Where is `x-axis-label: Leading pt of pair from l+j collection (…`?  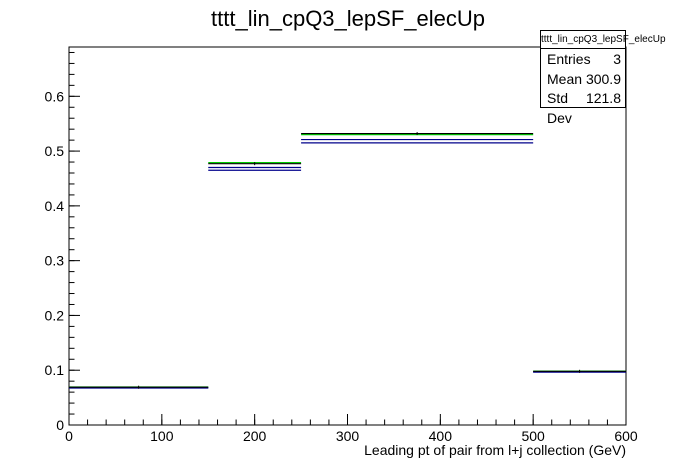
x-axis-label: Leading pt of pair from l+j collection (… is located at coordinates (495, 450).